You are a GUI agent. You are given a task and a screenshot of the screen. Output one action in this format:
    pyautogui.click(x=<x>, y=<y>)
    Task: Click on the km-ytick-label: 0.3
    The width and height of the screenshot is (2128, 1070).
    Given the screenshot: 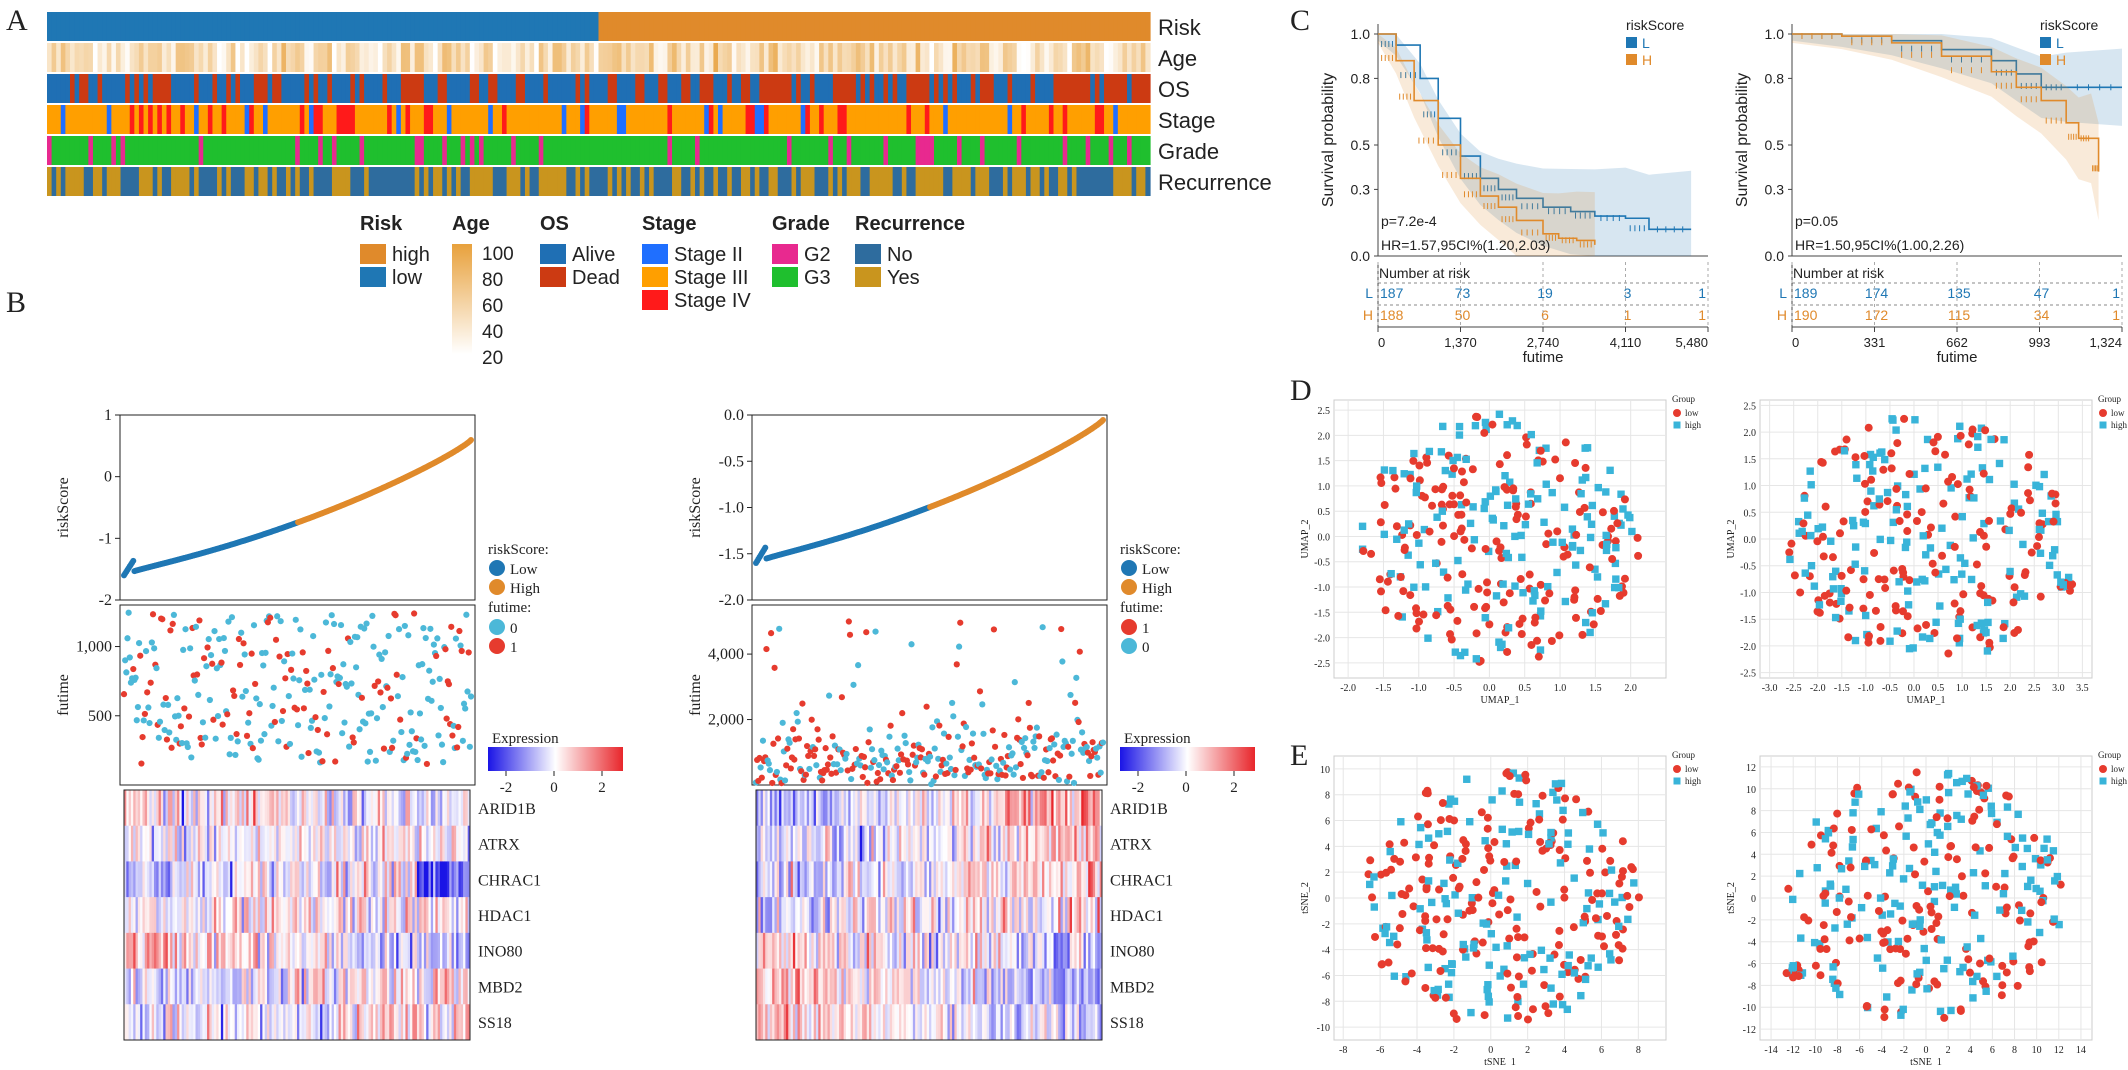 What is the action you would take?
    pyautogui.click(x=1361, y=189)
    